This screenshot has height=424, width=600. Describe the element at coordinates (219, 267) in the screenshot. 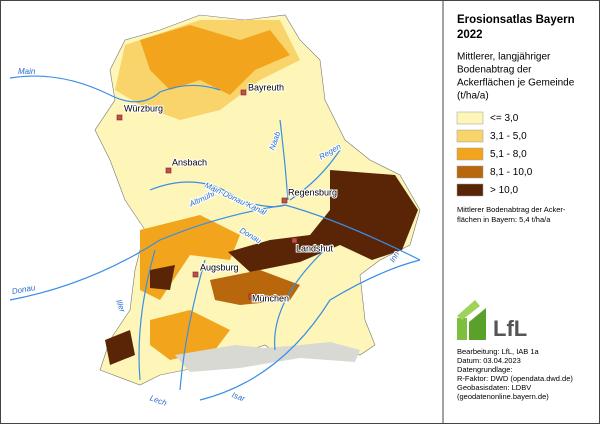

I see `city-label: Augsburg` at that location.